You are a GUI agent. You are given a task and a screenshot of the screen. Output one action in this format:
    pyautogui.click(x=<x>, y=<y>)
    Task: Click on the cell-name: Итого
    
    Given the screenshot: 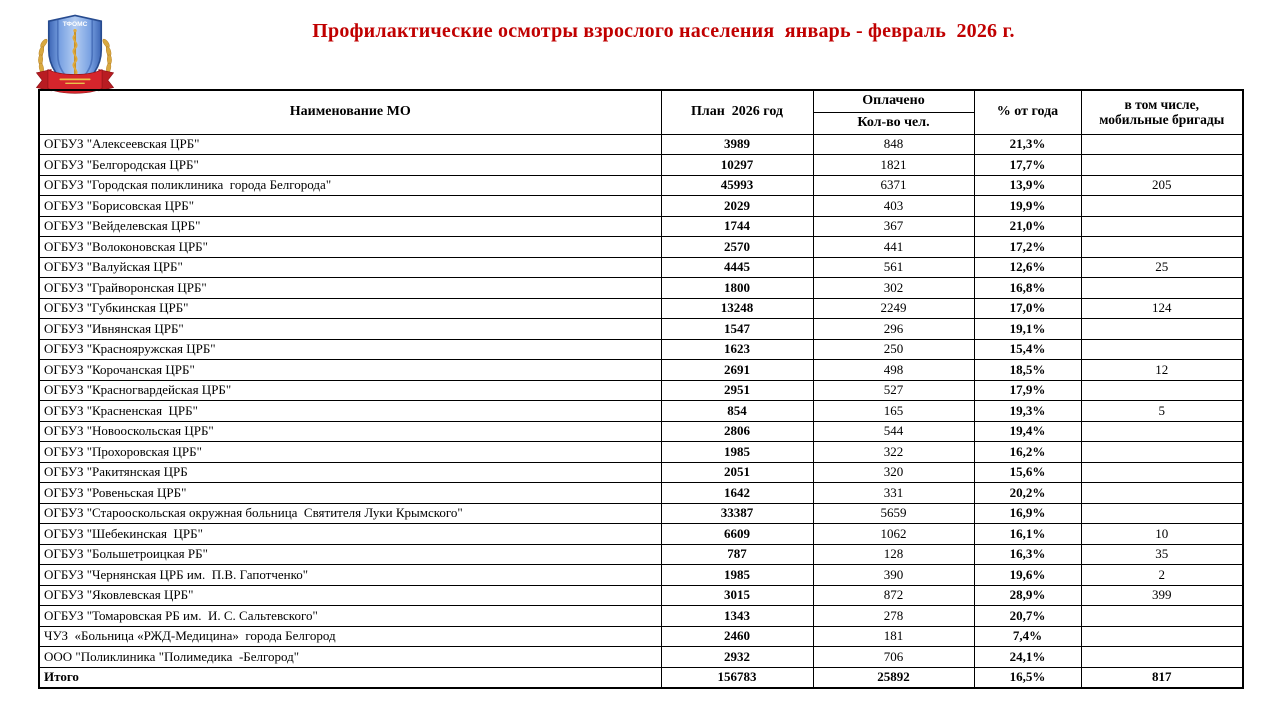 What is the action you would take?
    pyautogui.click(x=350, y=677)
    